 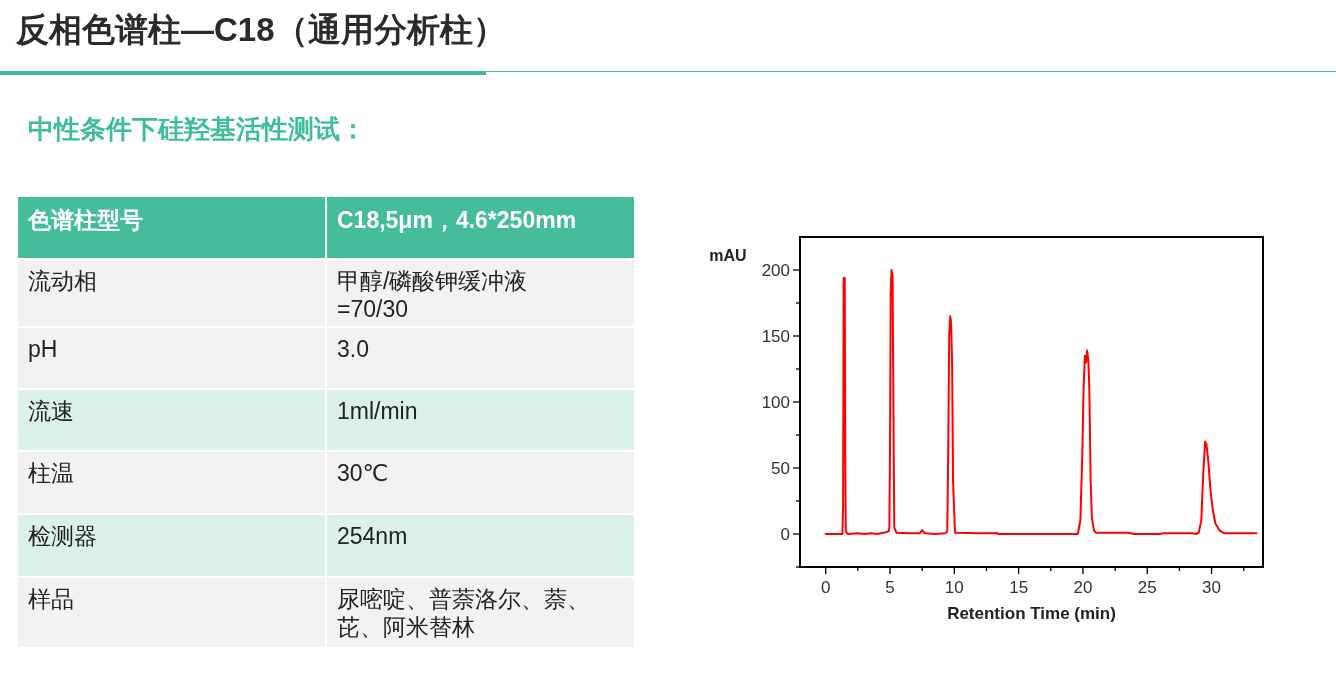 I want to click on text: 柱温, so click(x=171, y=482).